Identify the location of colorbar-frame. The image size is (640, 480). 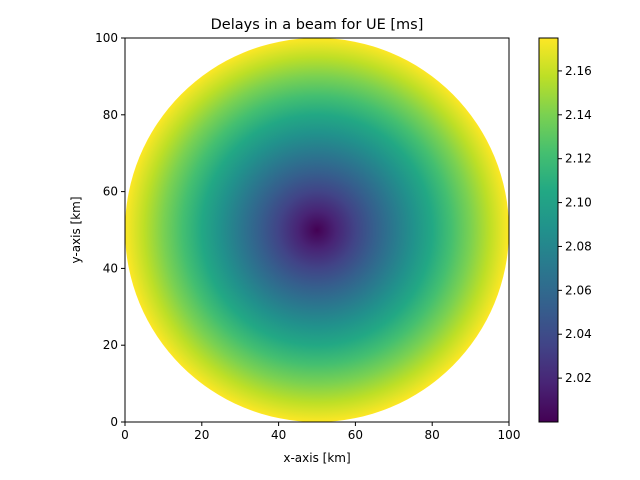
(548, 230).